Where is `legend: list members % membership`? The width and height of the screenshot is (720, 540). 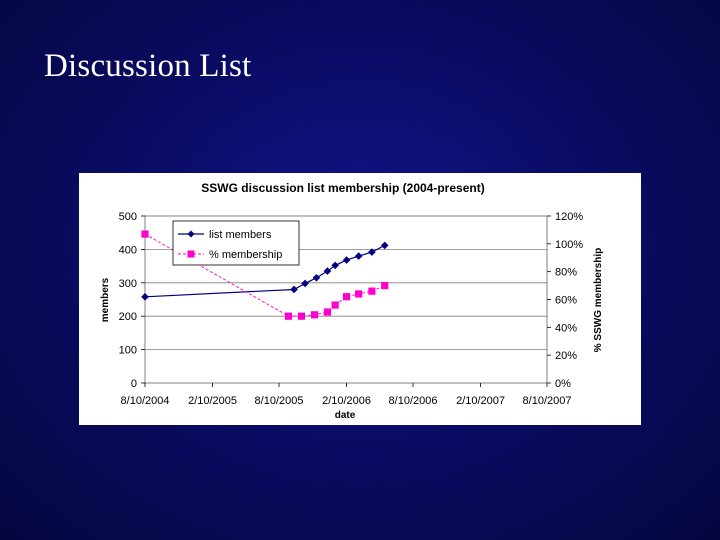
legend: list members % membership is located at coordinates (236, 243).